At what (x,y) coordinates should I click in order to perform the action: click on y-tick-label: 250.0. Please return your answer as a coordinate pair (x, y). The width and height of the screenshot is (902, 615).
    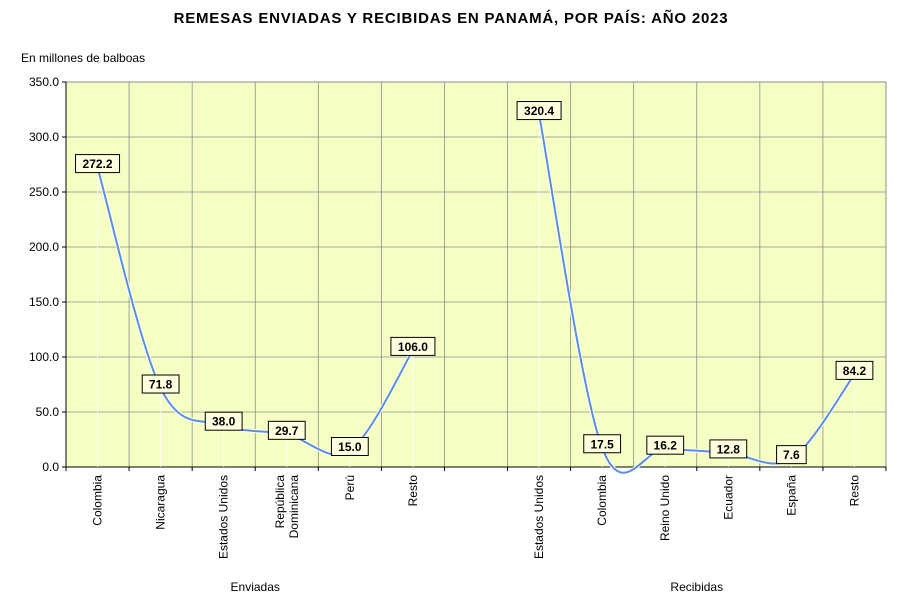
    Looking at the image, I should click on (44, 192).